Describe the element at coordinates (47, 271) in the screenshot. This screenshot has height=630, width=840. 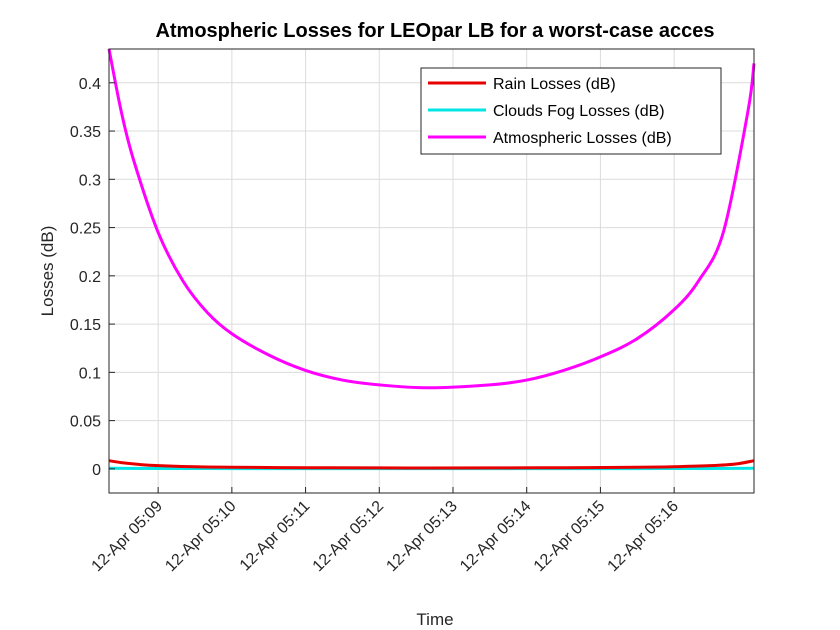
I see `y-axis-label: Losses (dB)` at that location.